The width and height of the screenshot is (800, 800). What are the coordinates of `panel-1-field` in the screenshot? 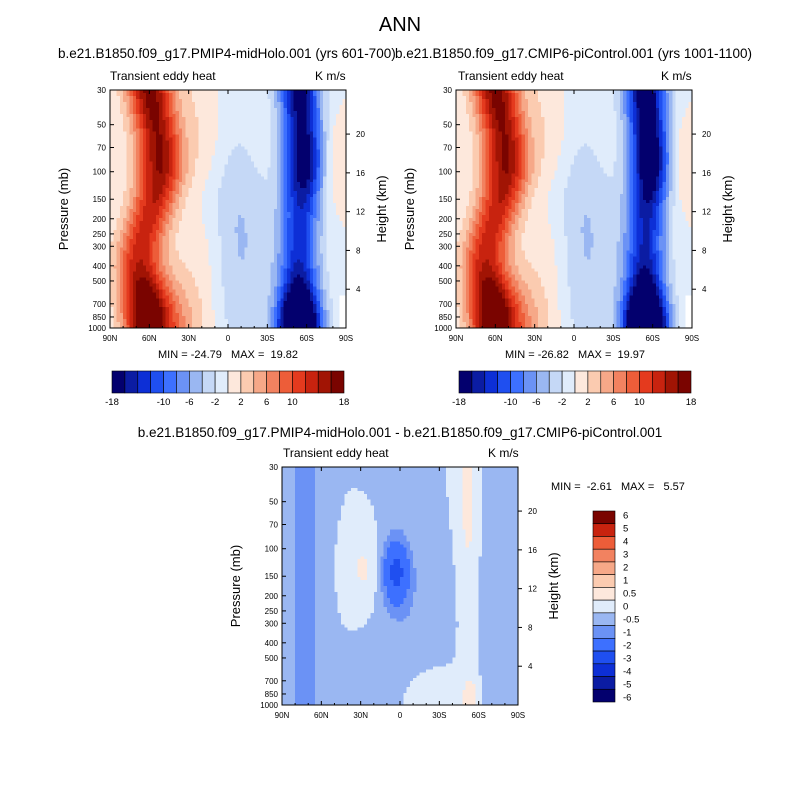 It's located at (228, 209).